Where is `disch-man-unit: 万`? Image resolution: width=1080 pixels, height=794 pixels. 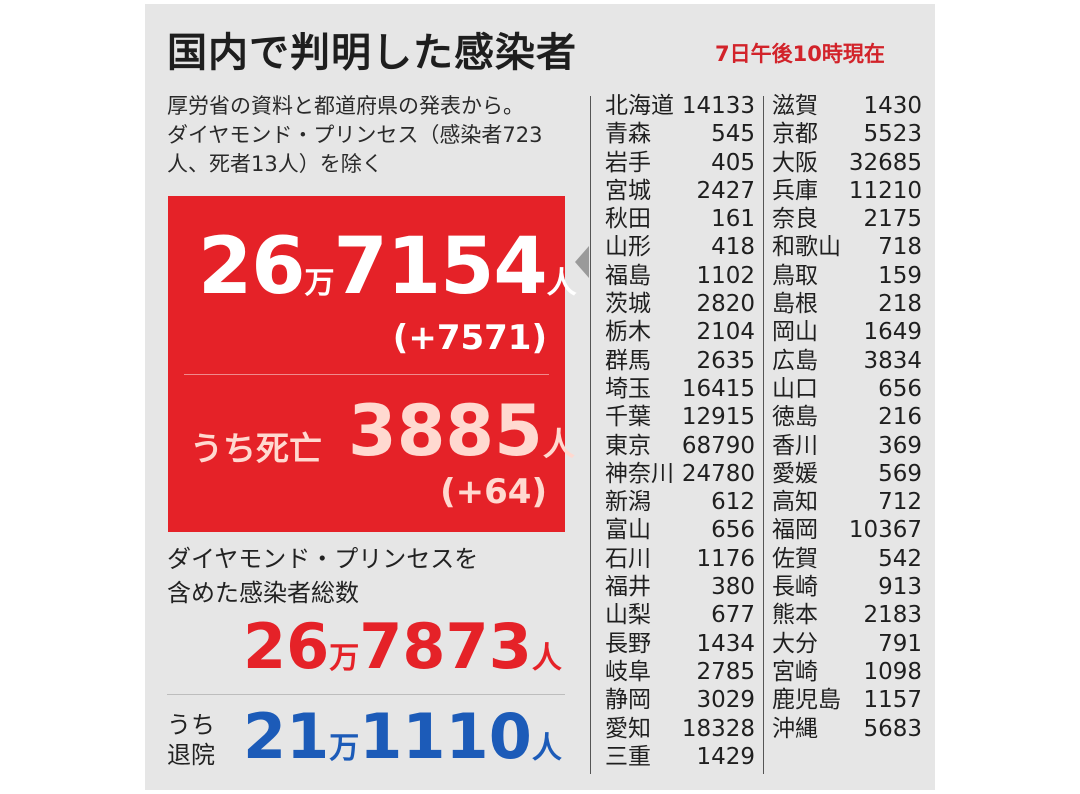 disch-man-unit: 万 is located at coordinates (344, 748).